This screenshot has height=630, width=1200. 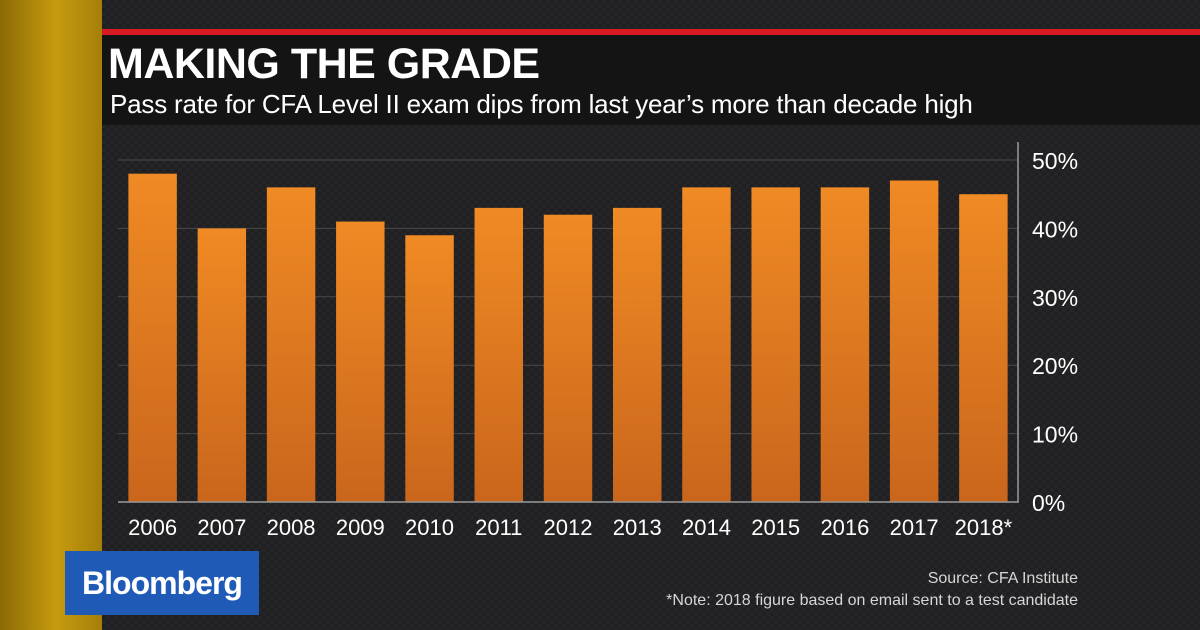 I want to click on x-tick-label: 2015, so click(x=775, y=527).